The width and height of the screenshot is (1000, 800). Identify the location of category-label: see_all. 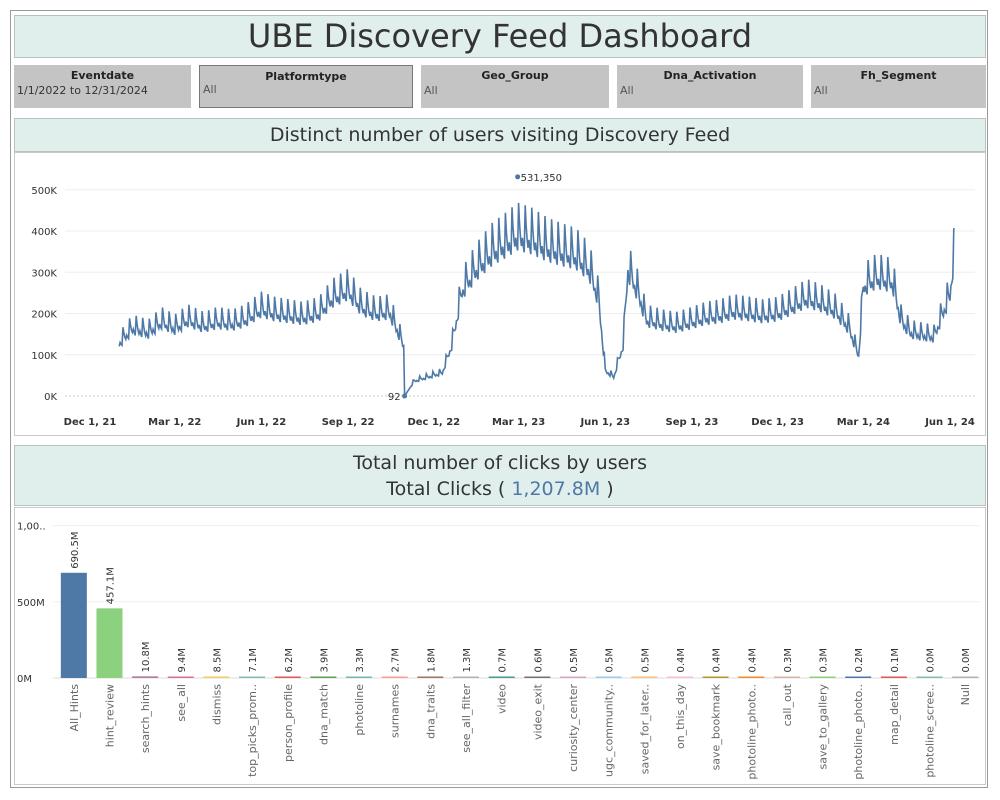
(181, 703).